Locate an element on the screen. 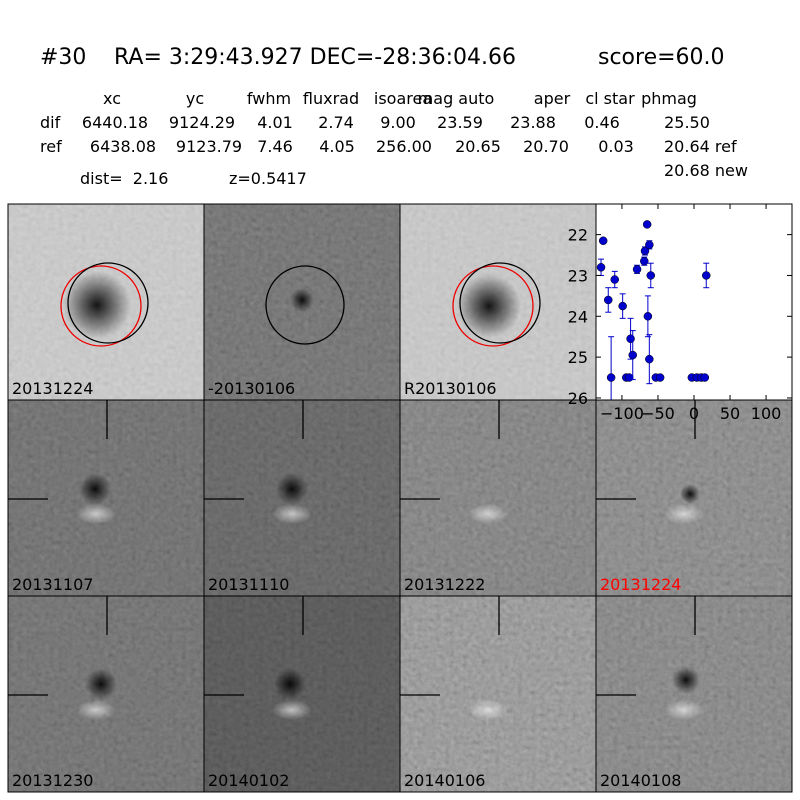 The height and width of the screenshot is (800, 800). x-tick-label: 100 is located at coordinates (766, 413).